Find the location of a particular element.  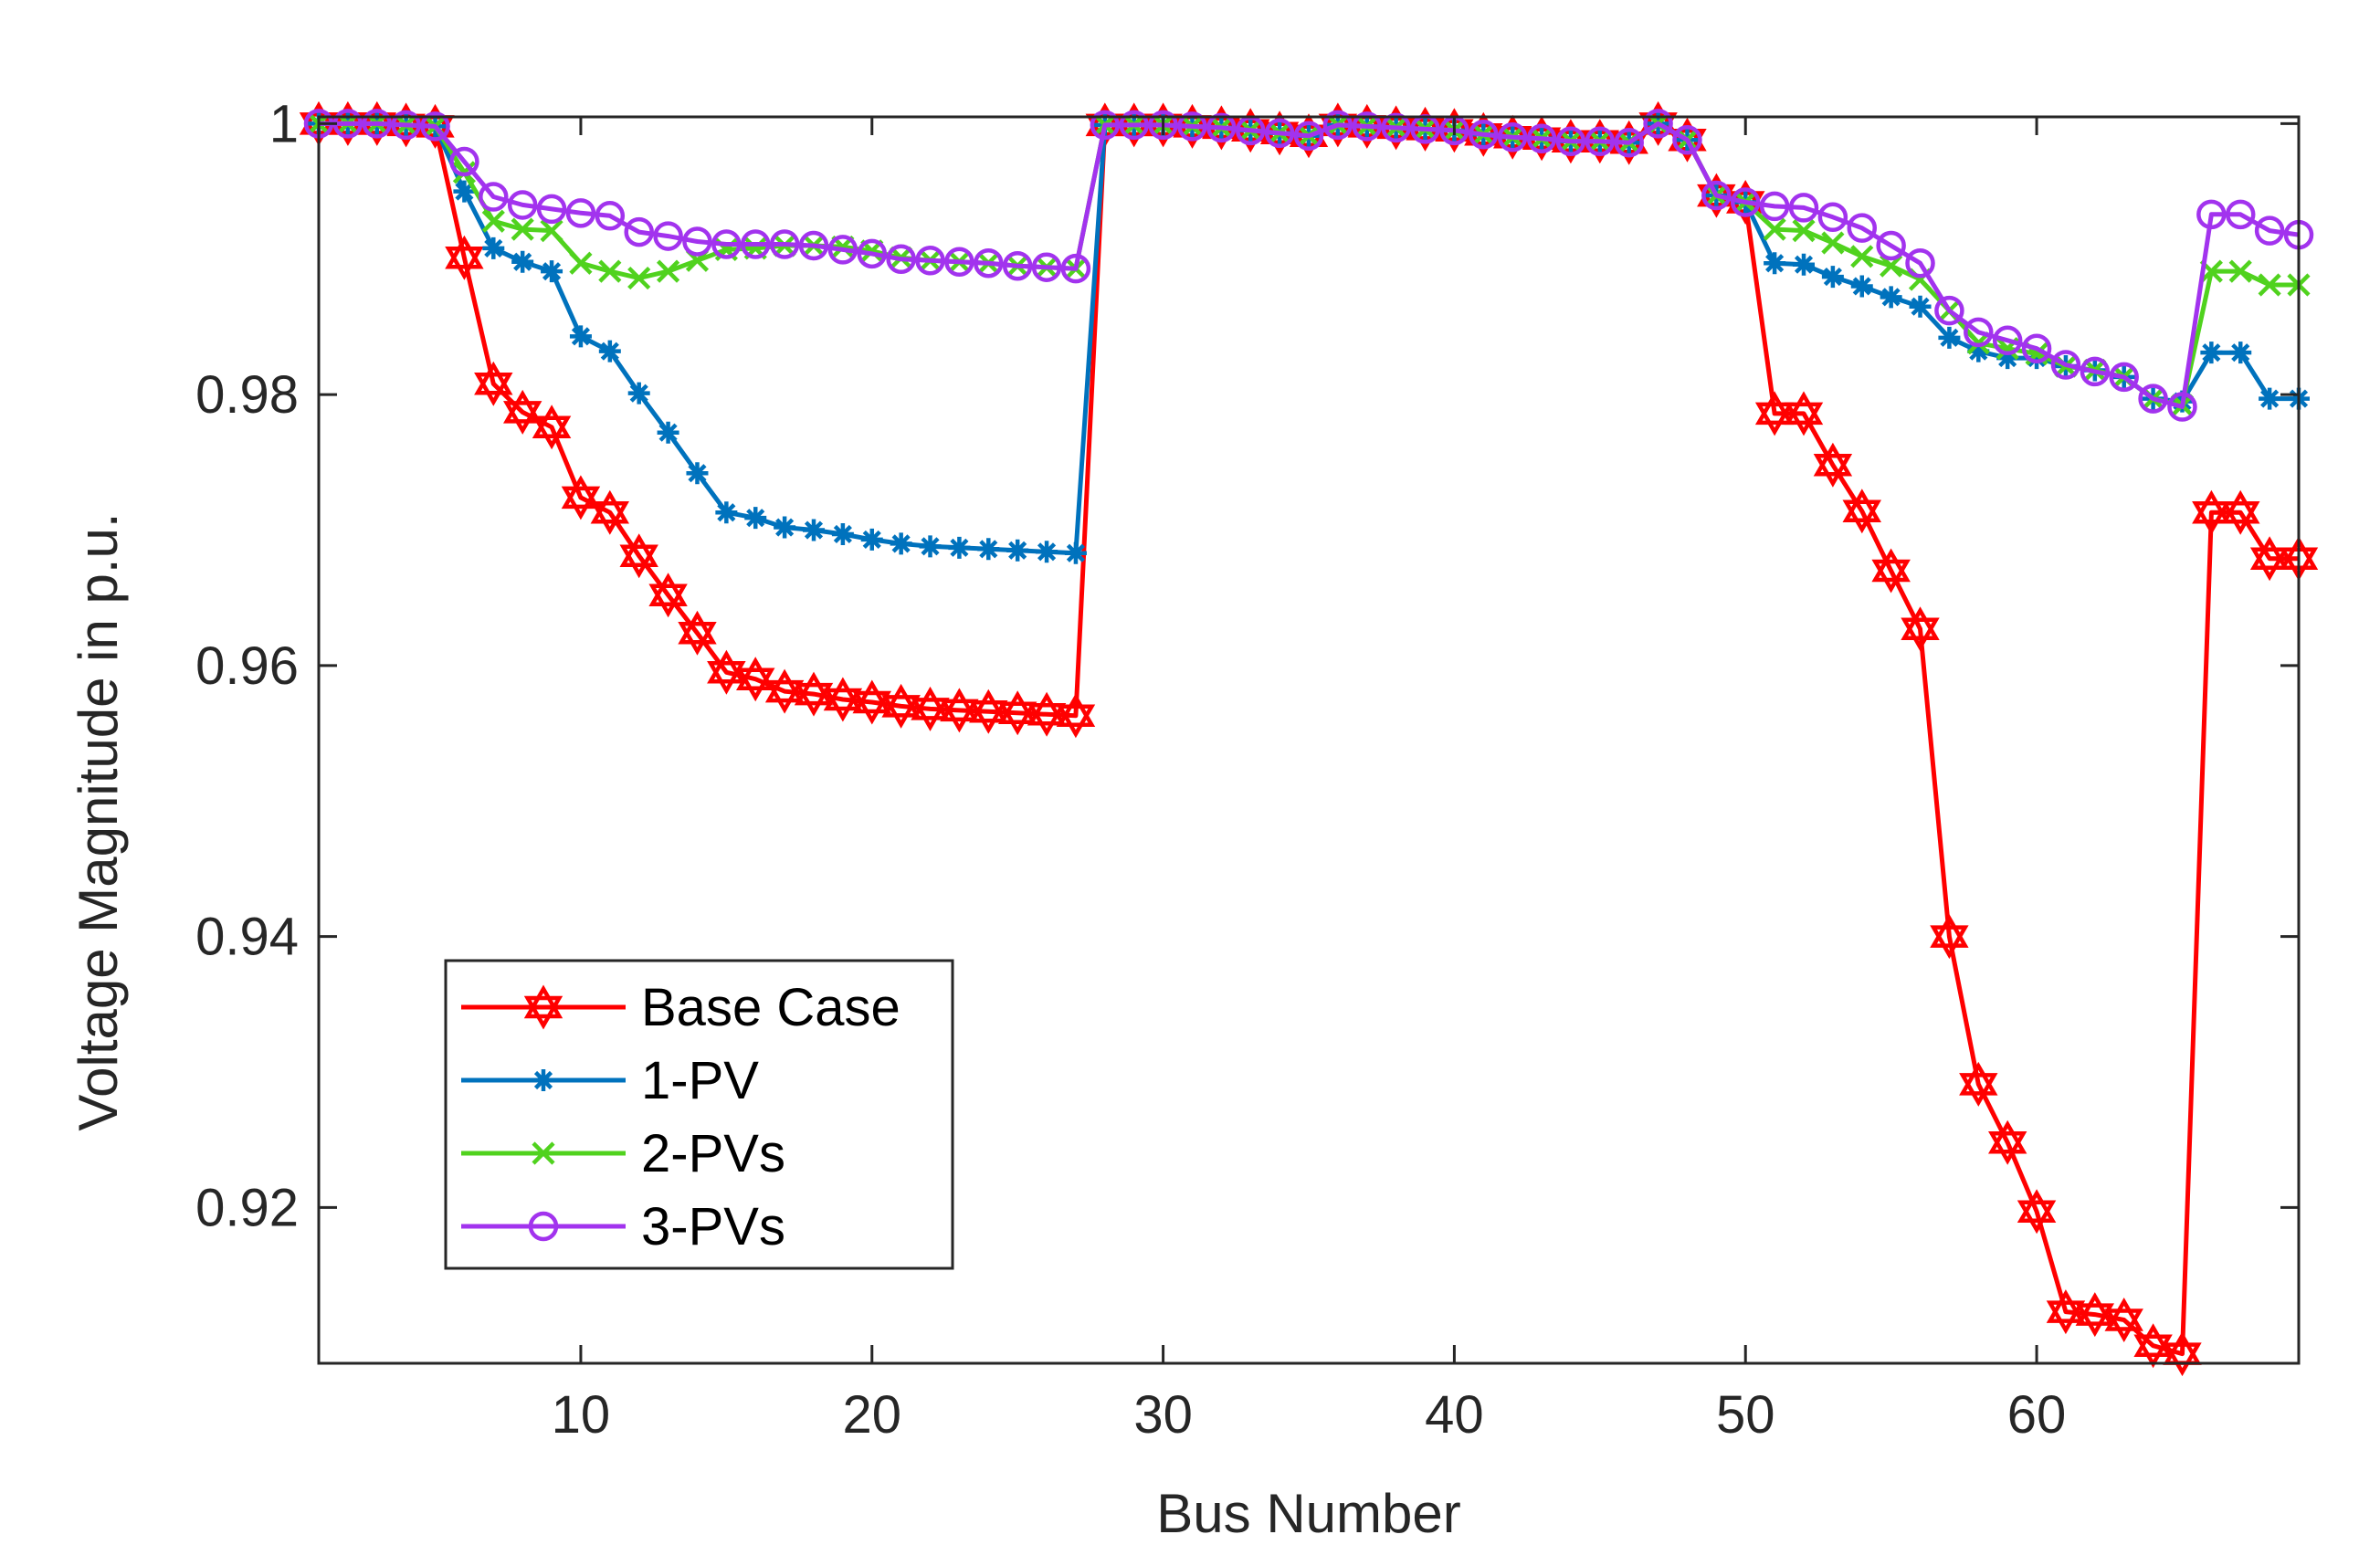

point-base-case-65-part is located at coordinates (2182, 1360).